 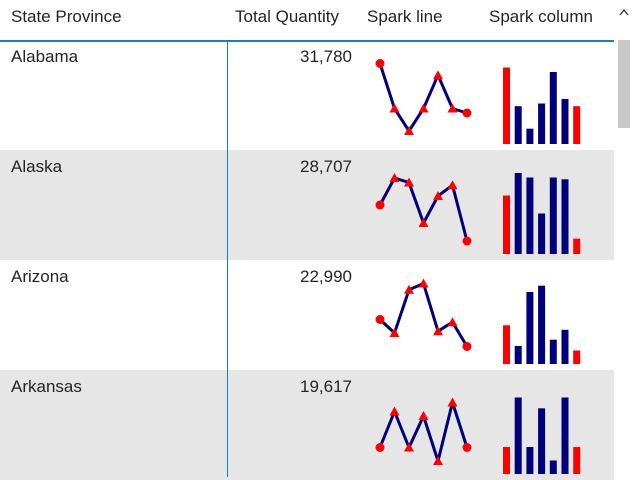 What do you see at coordinates (326, 276) in the screenshot?
I see `quantity-cell: 22,990` at bounding box center [326, 276].